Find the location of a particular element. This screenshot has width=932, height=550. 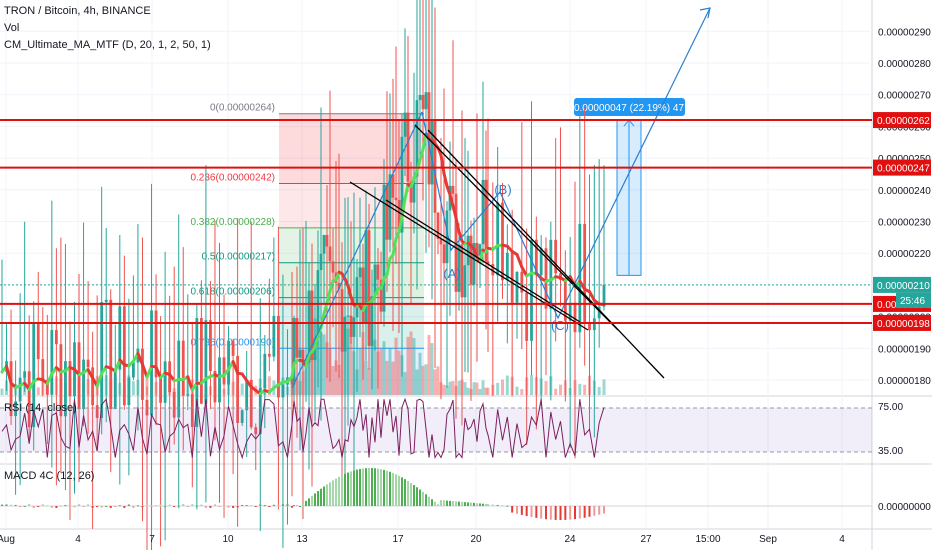

rsi-pane is located at coordinates (436, 428).